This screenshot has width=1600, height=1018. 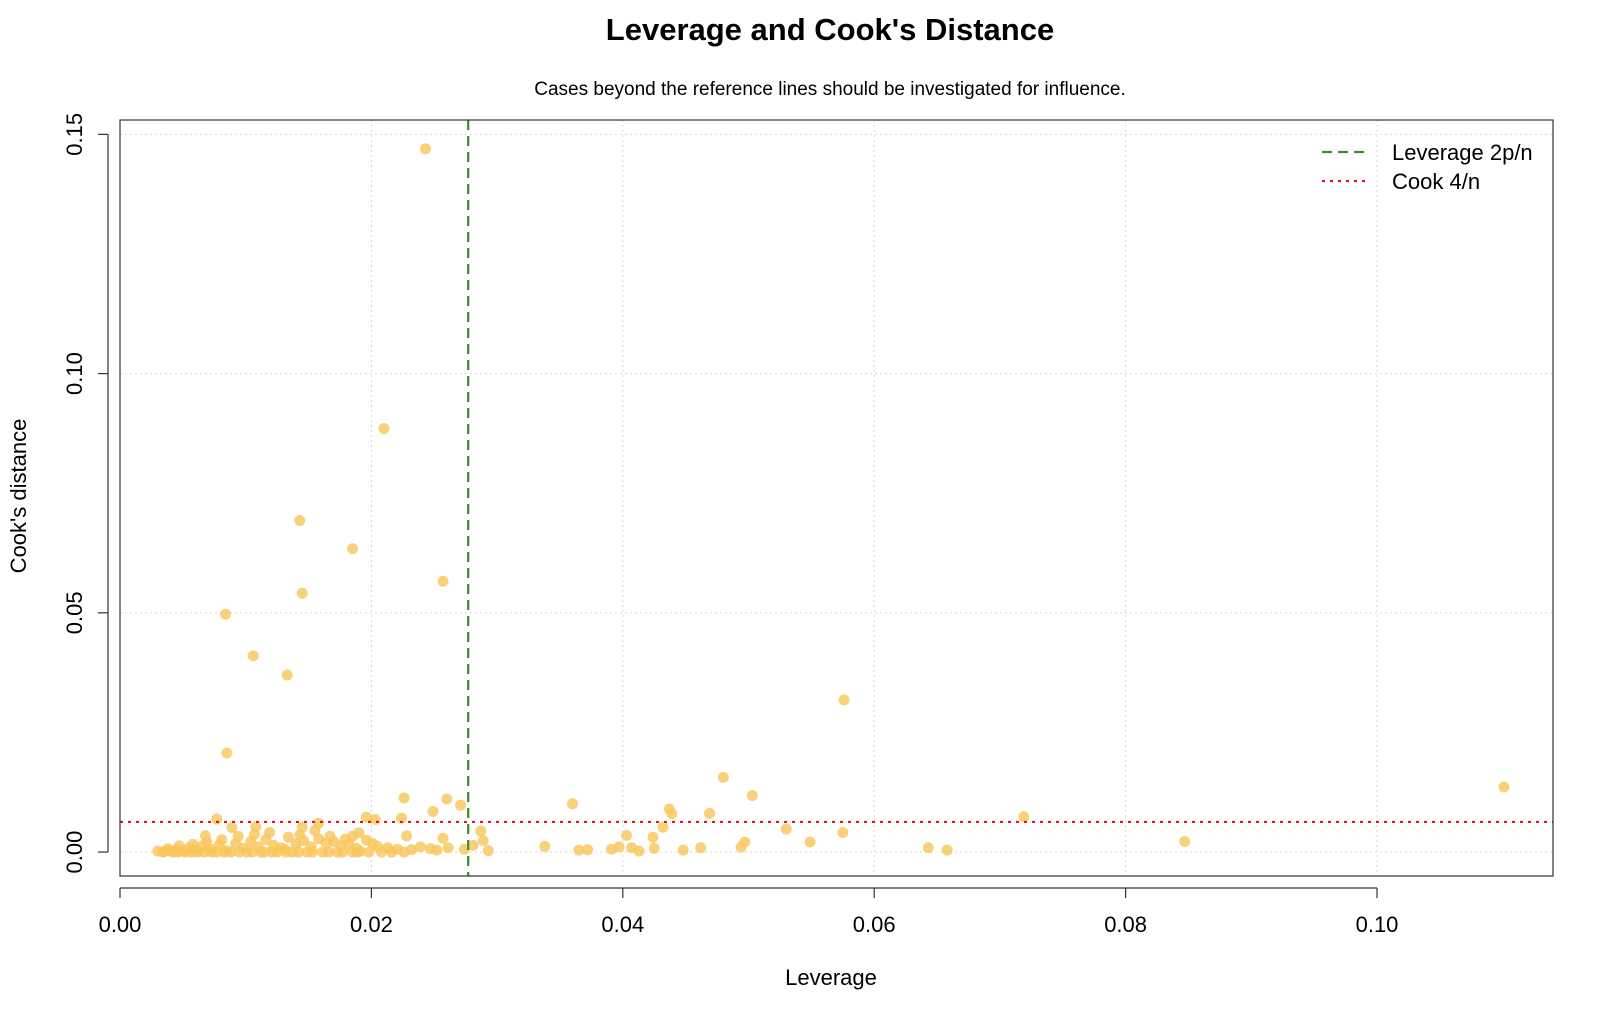 I want to click on x-tick-label: 0.08, so click(x=1125, y=924).